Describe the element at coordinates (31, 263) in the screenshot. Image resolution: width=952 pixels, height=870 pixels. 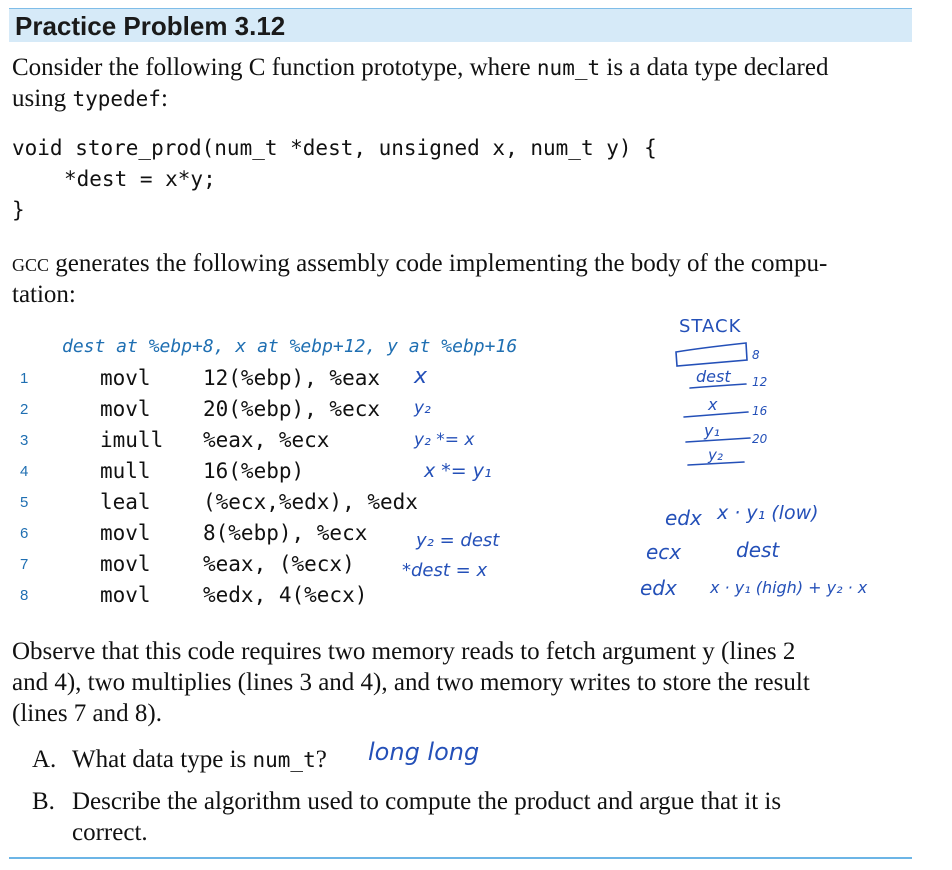
I see `gcc-label: gcc` at that location.